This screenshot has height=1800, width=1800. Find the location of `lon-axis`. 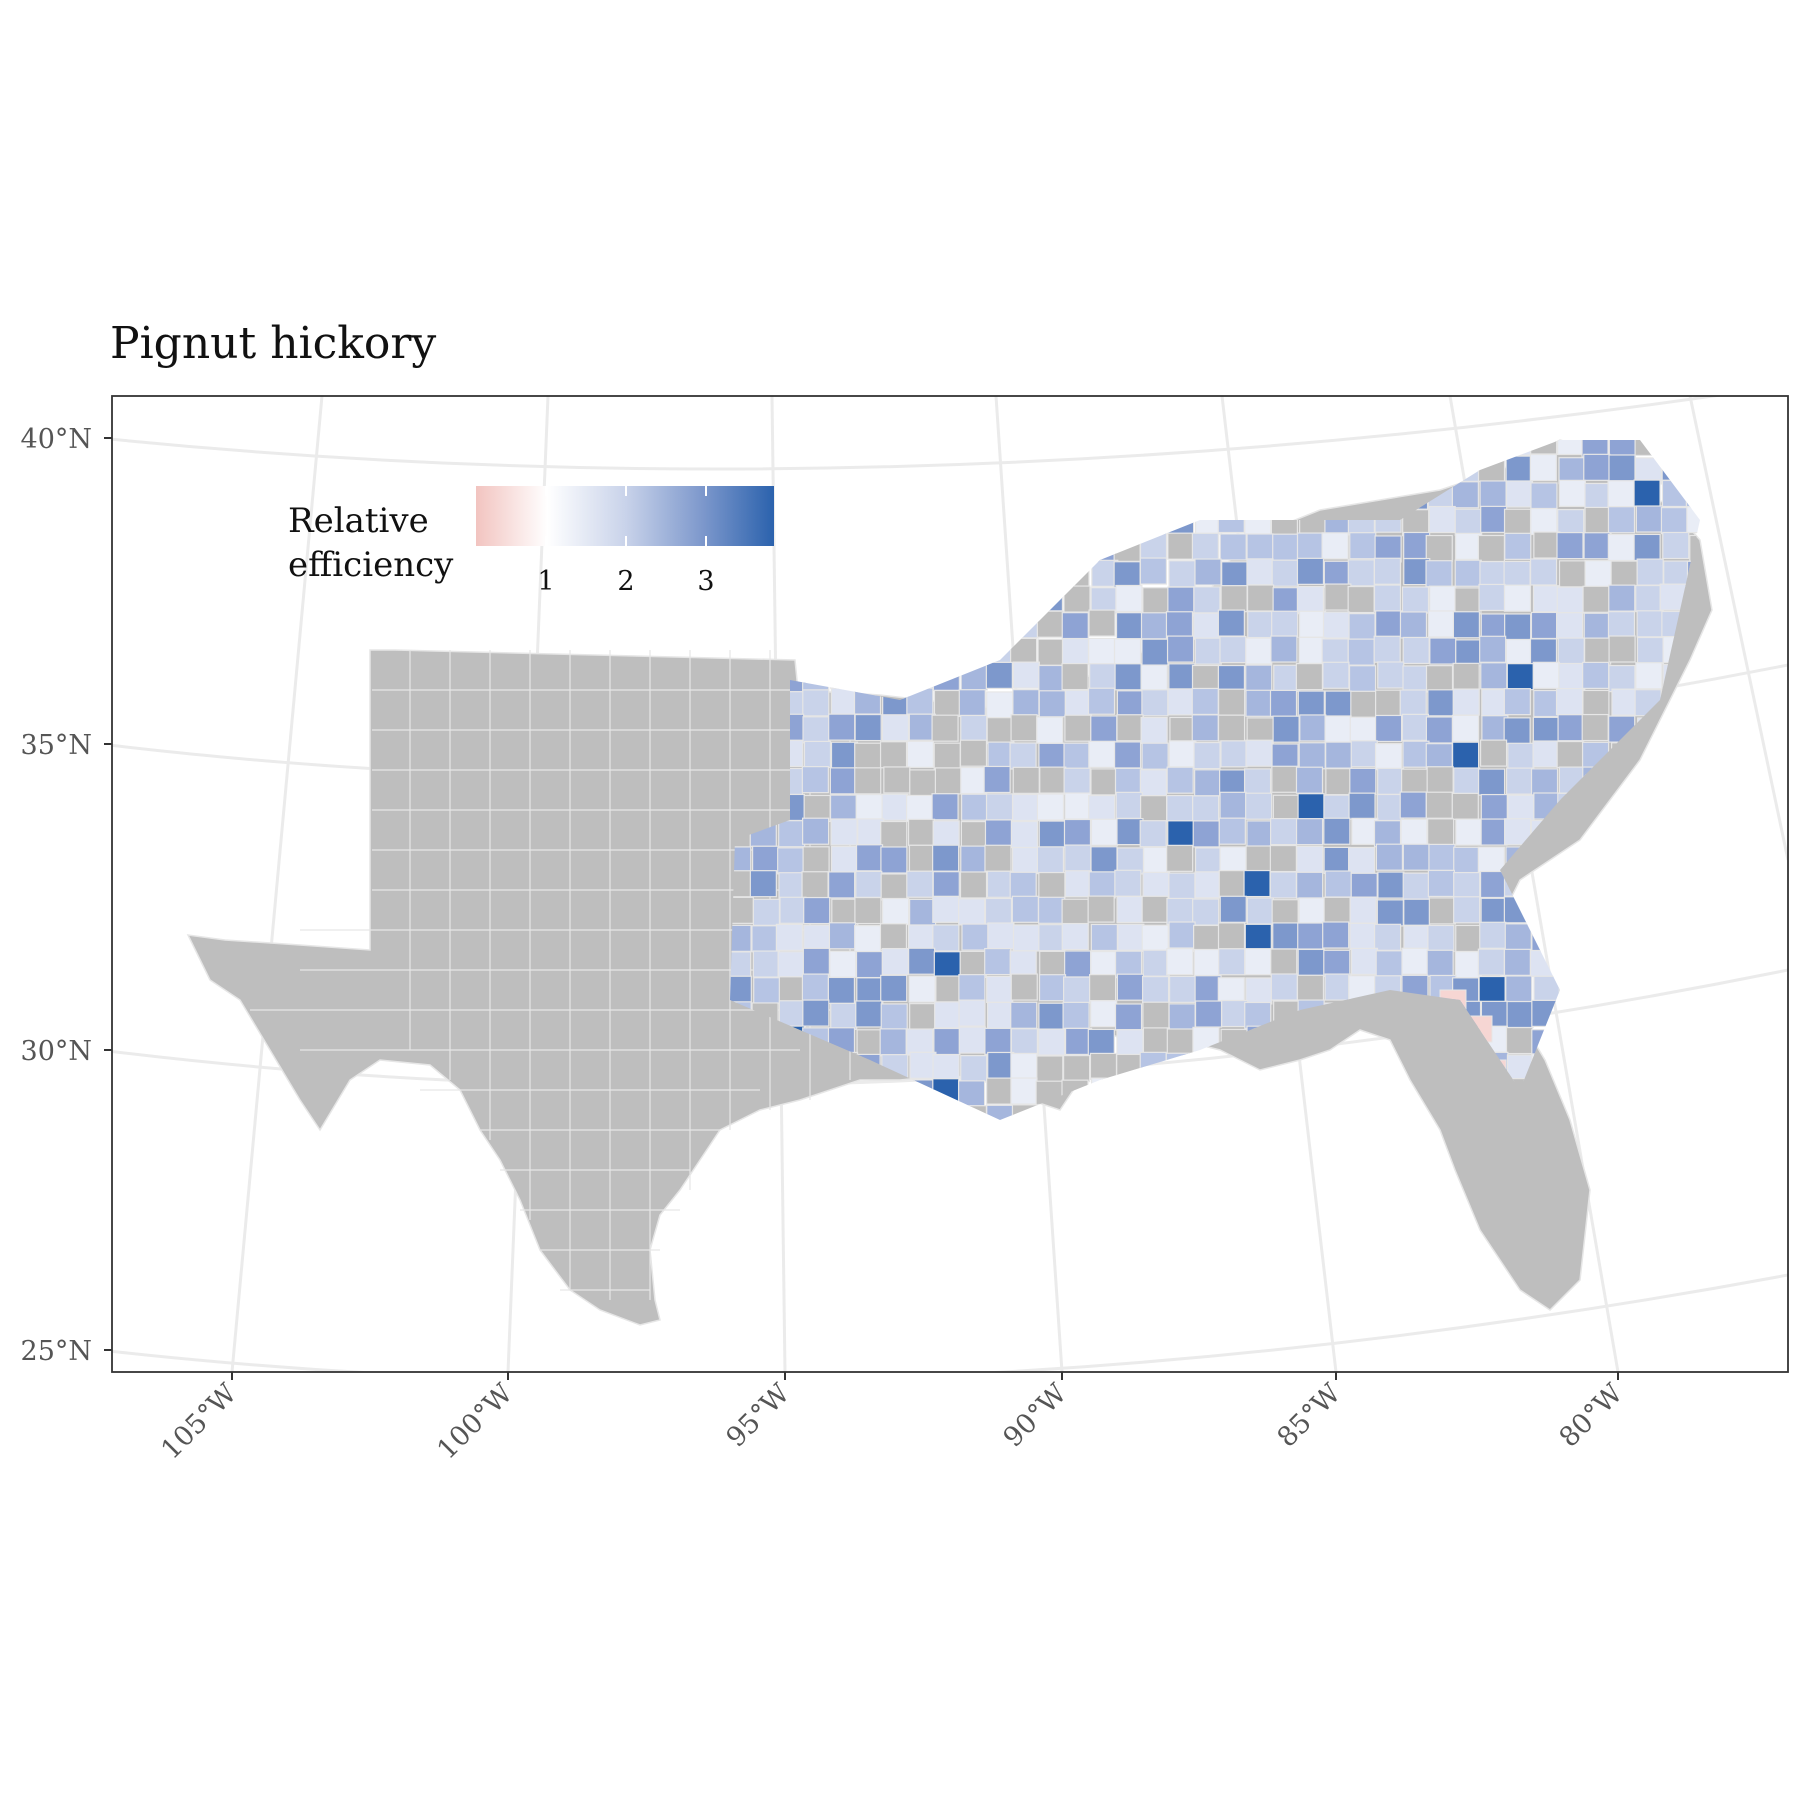

lon-axis is located at coordinates (925, 1376).